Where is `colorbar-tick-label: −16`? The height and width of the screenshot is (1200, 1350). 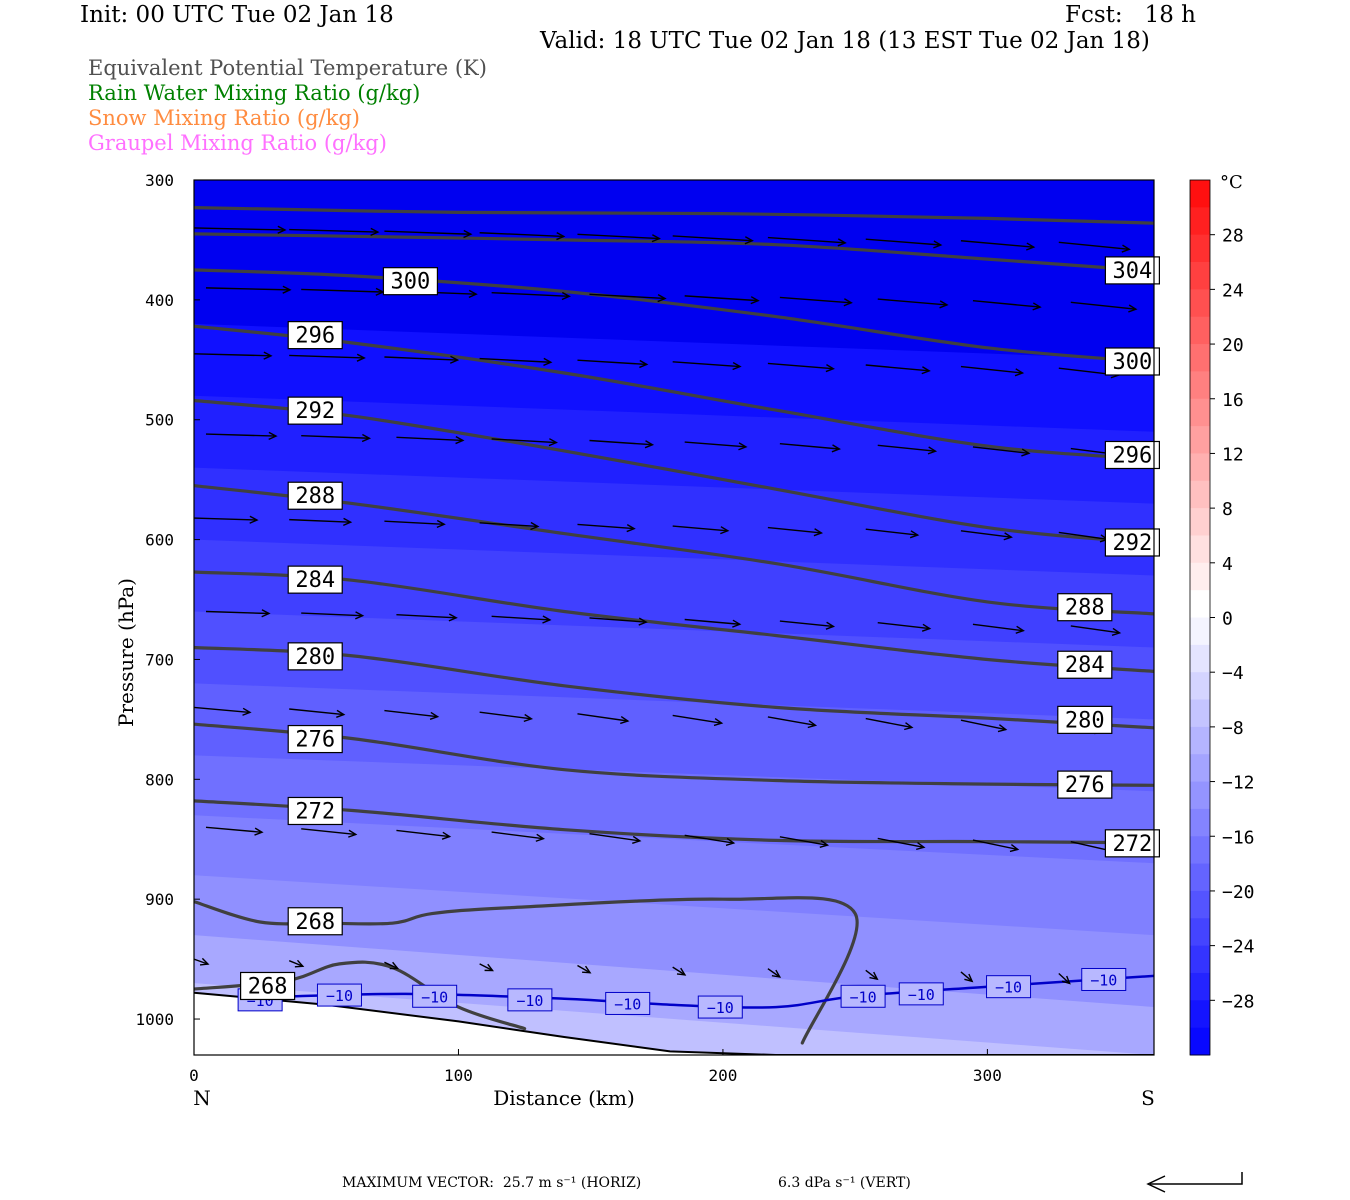 colorbar-tick-label: −16 is located at coordinates (1238, 837).